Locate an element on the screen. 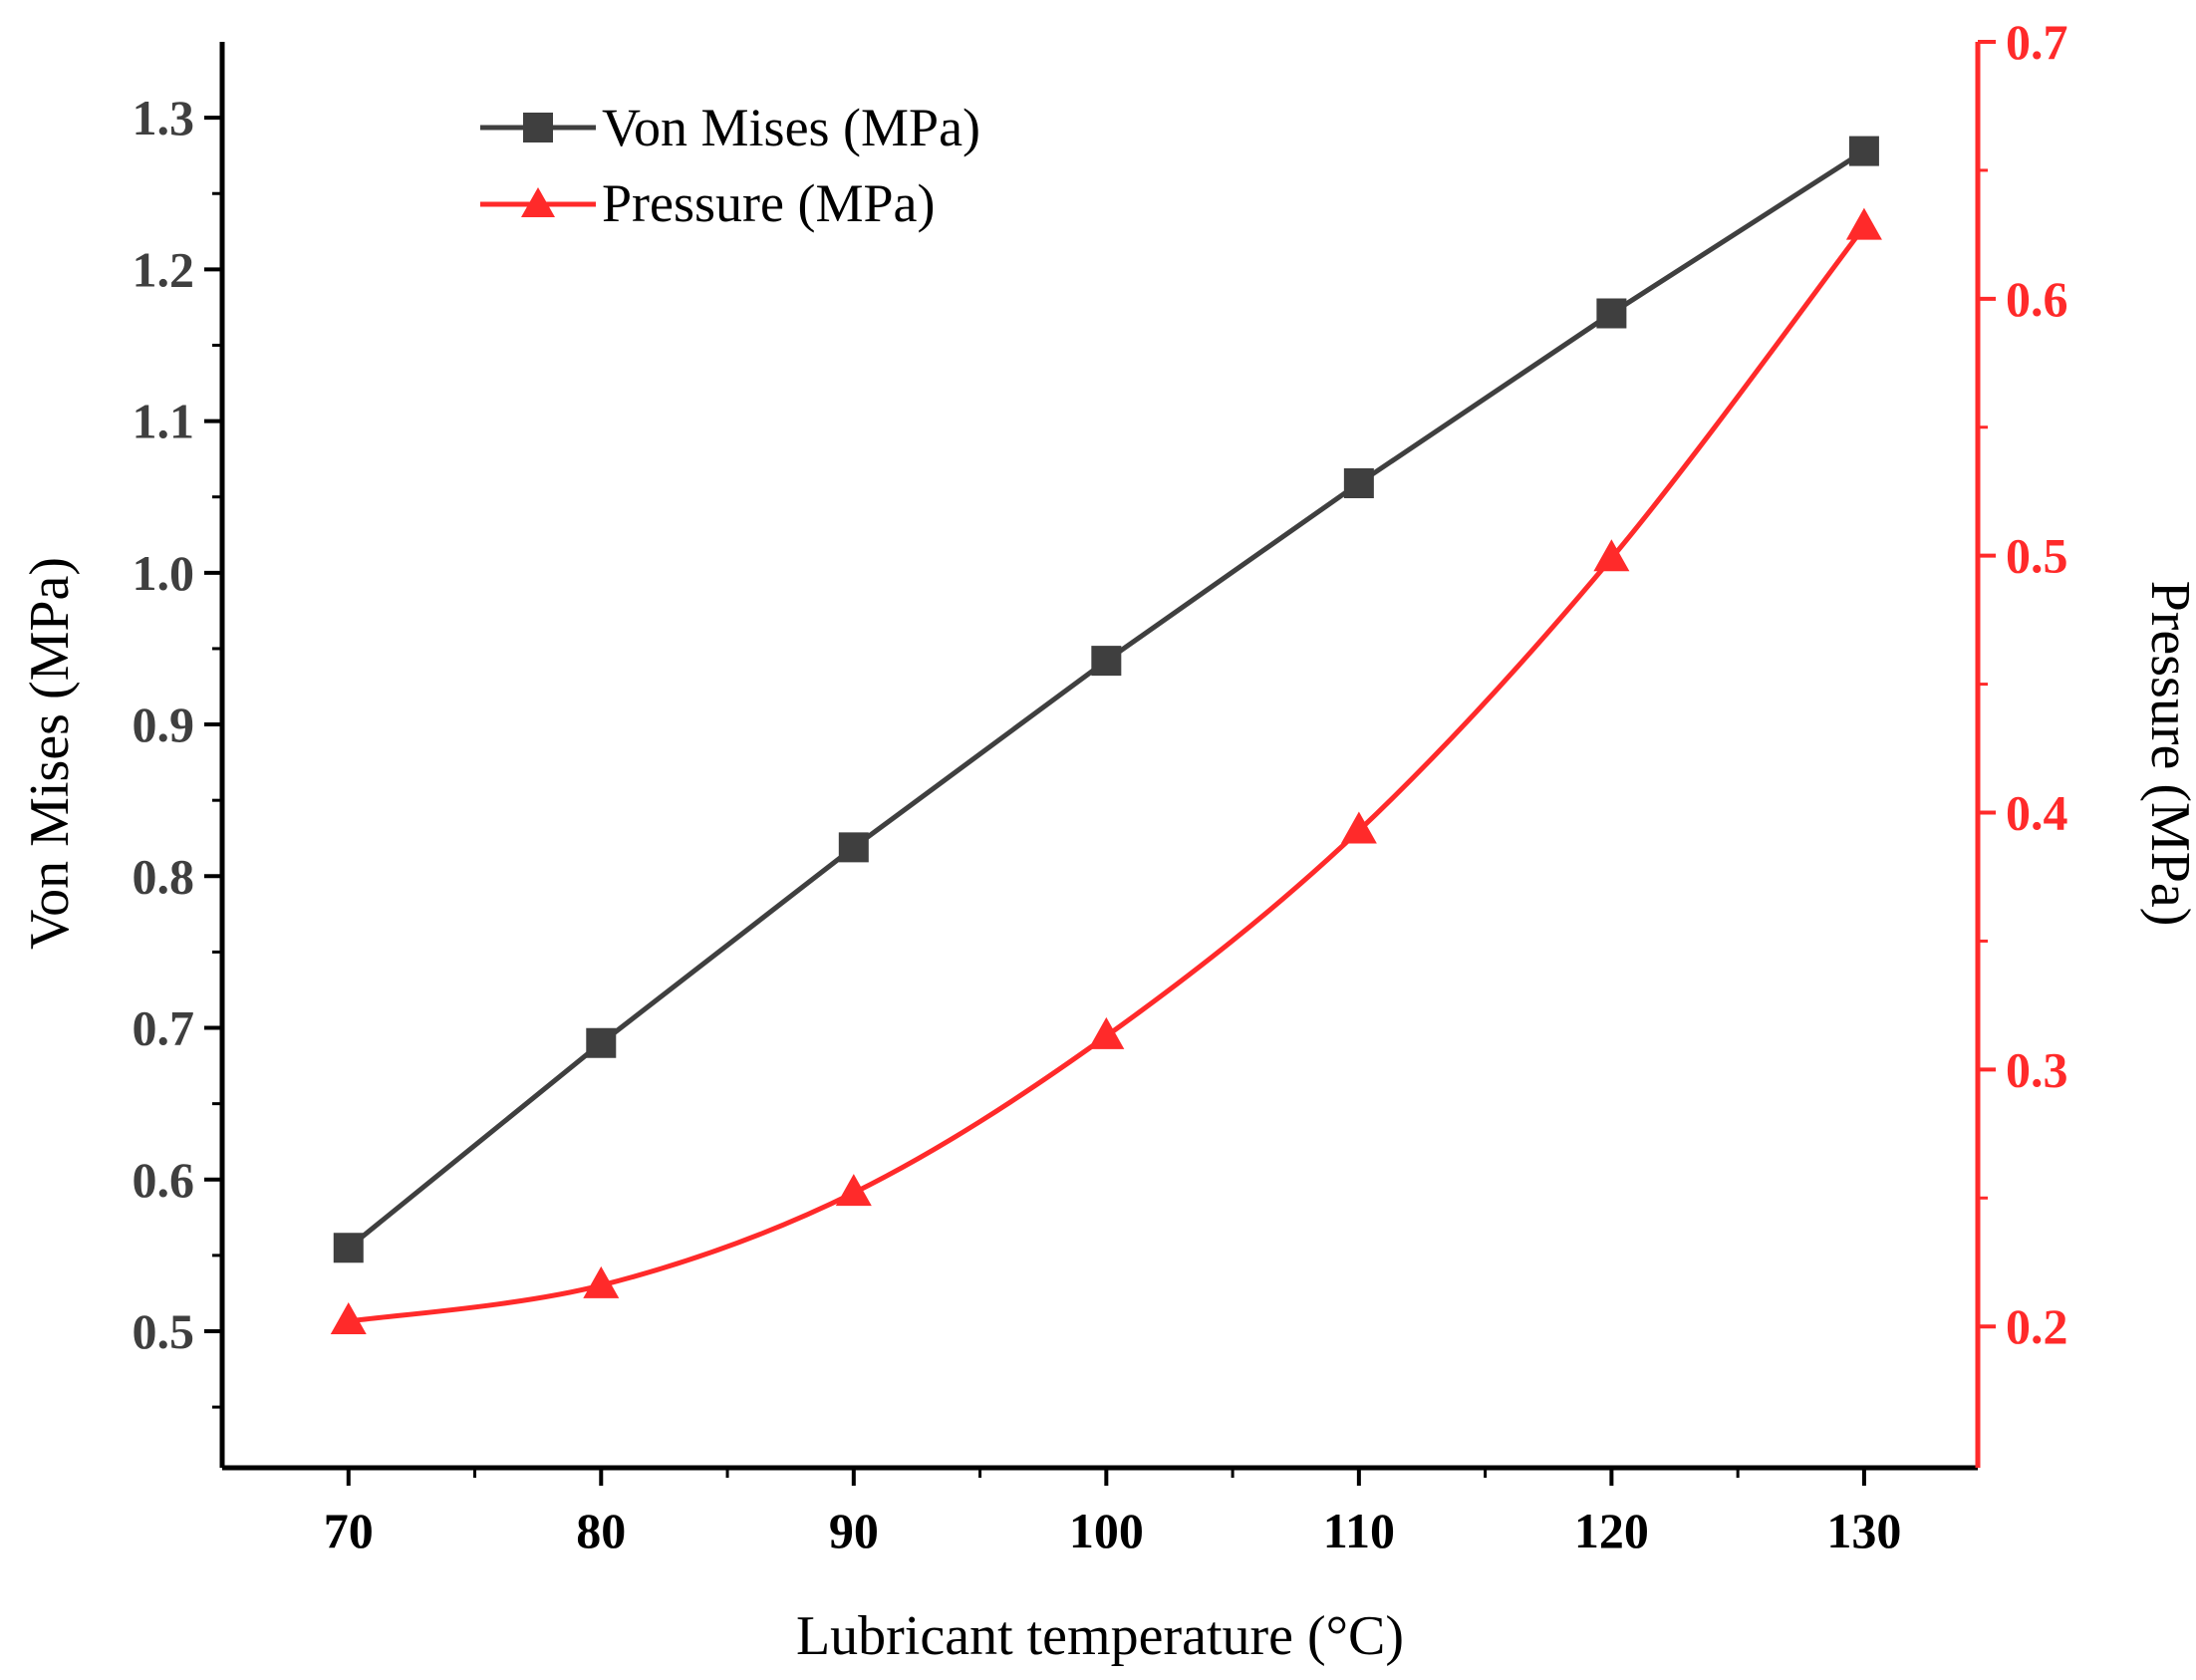 The image size is (2196, 1680). x-tick-label: 130 is located at coordinates (1863, 1530).